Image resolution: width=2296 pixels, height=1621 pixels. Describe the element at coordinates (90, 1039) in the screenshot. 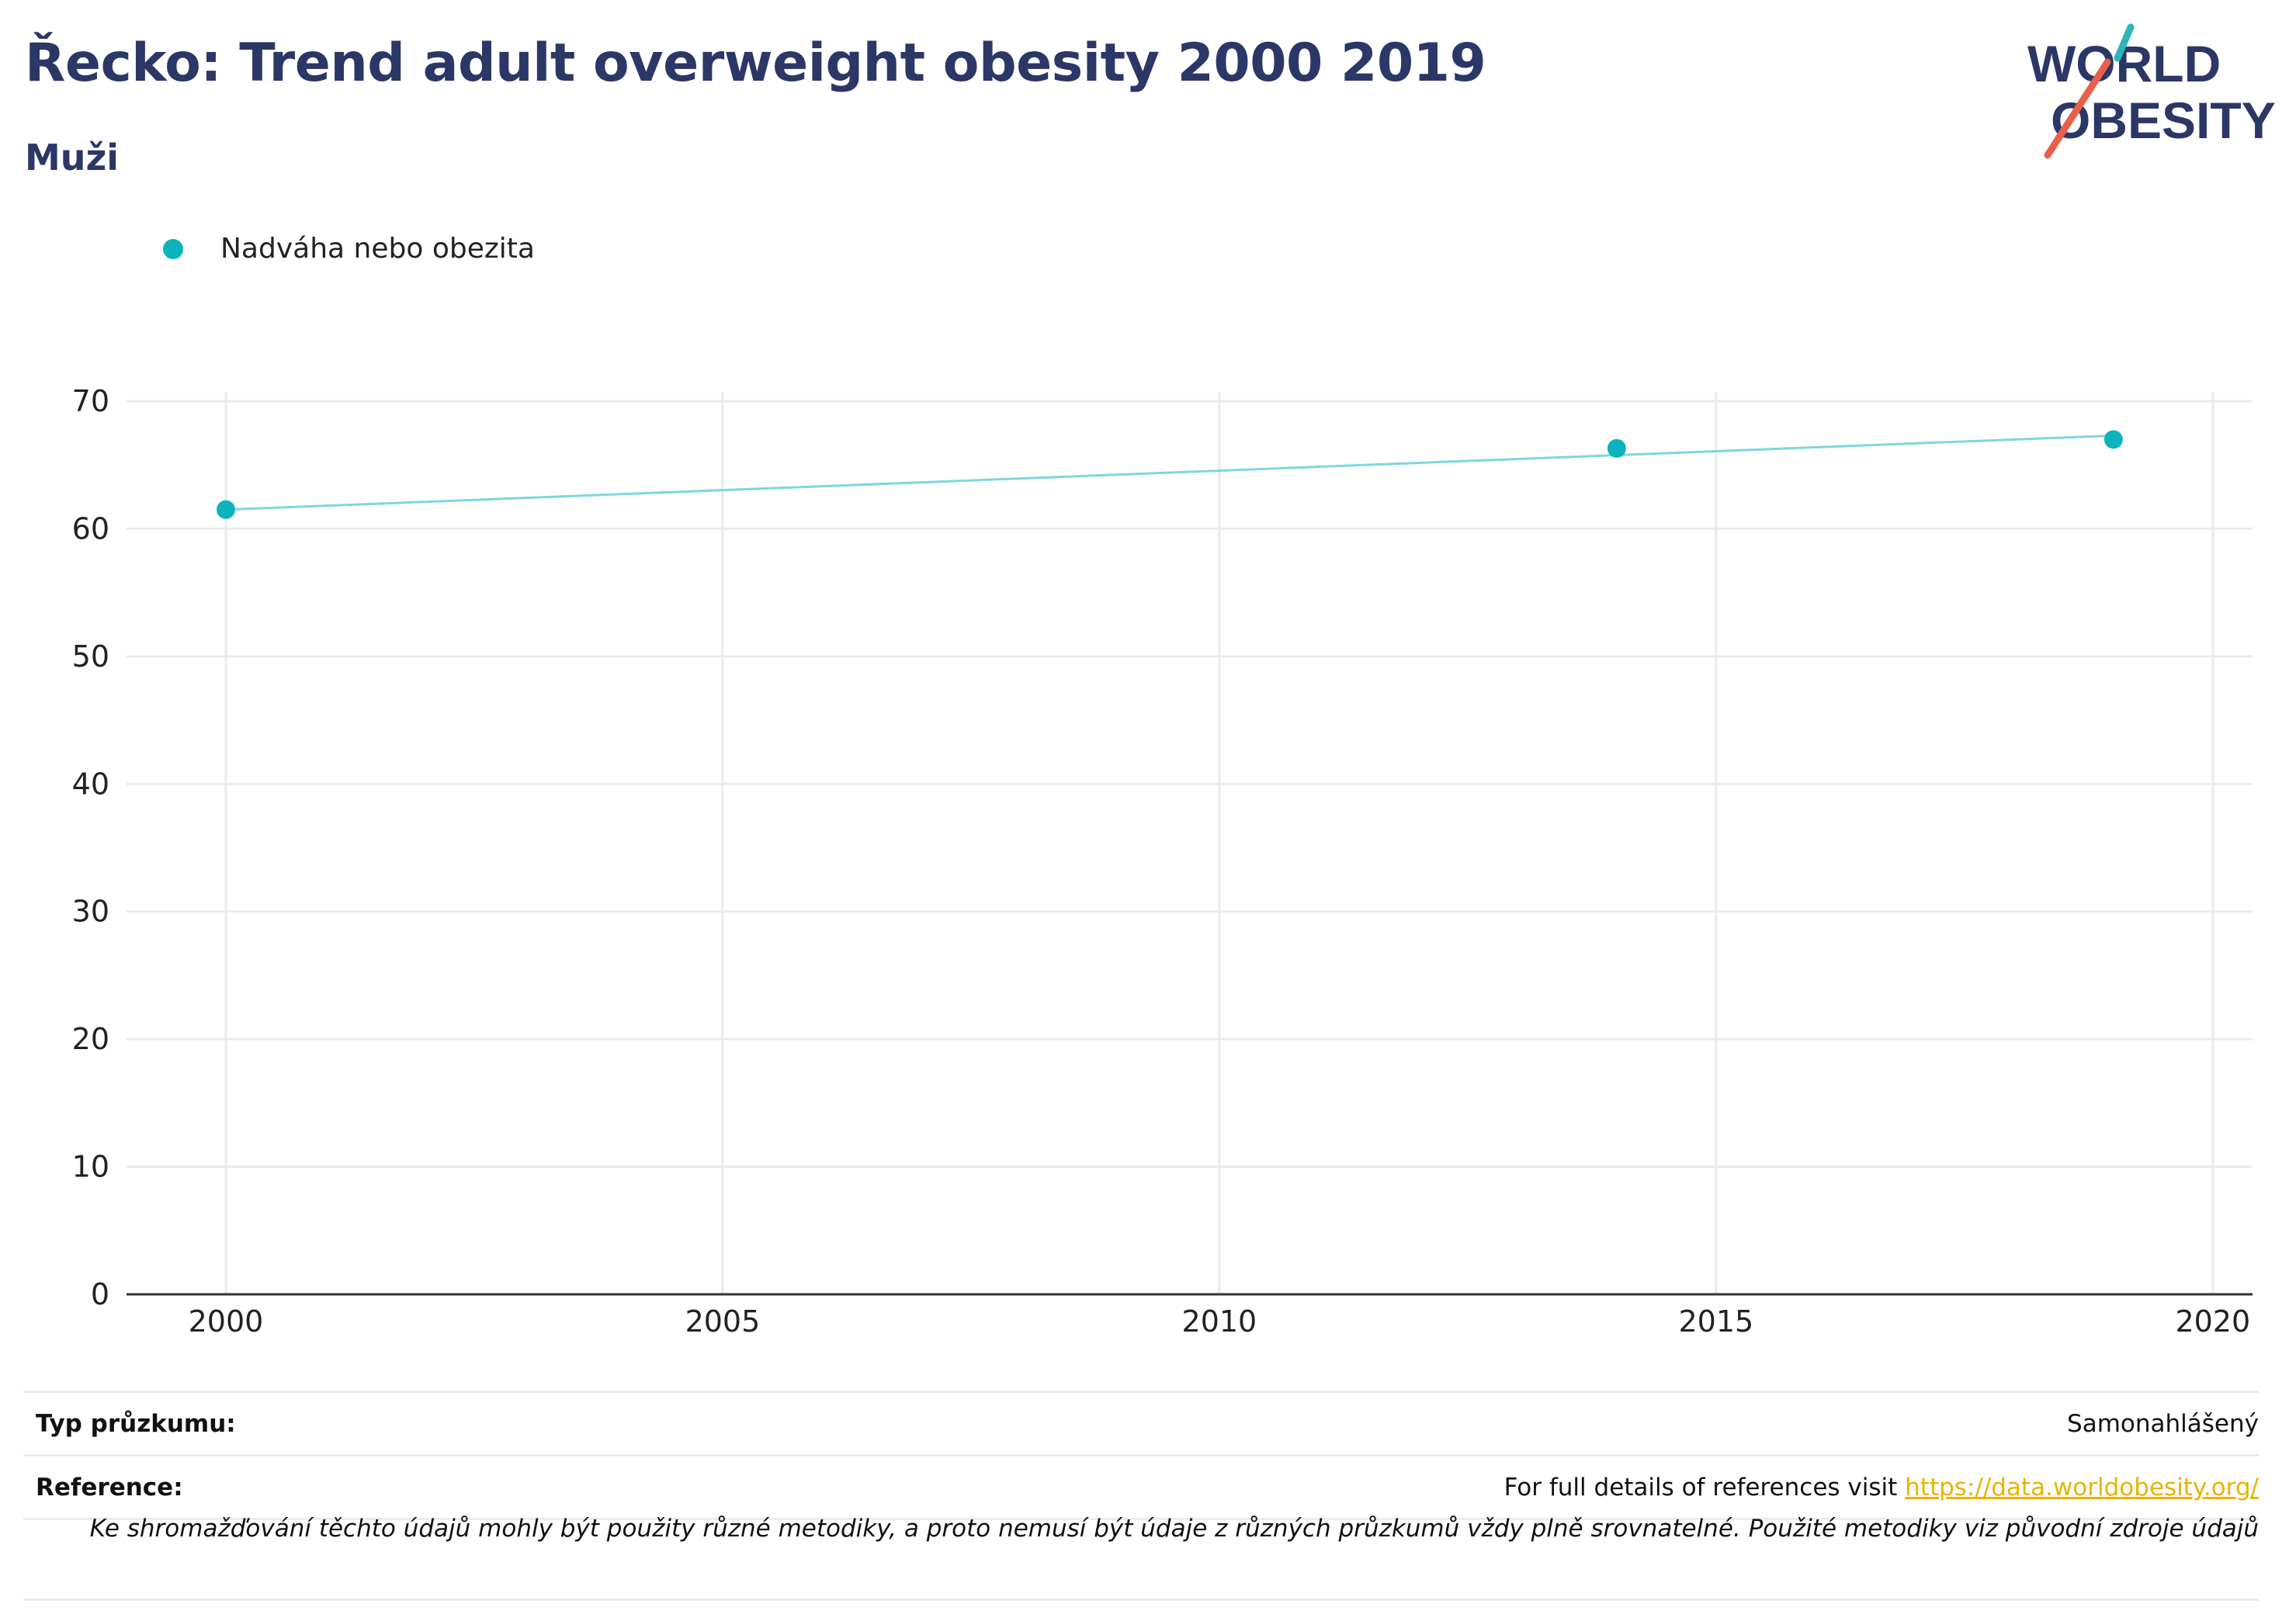

I see `y-tick-label: 20` at that location.